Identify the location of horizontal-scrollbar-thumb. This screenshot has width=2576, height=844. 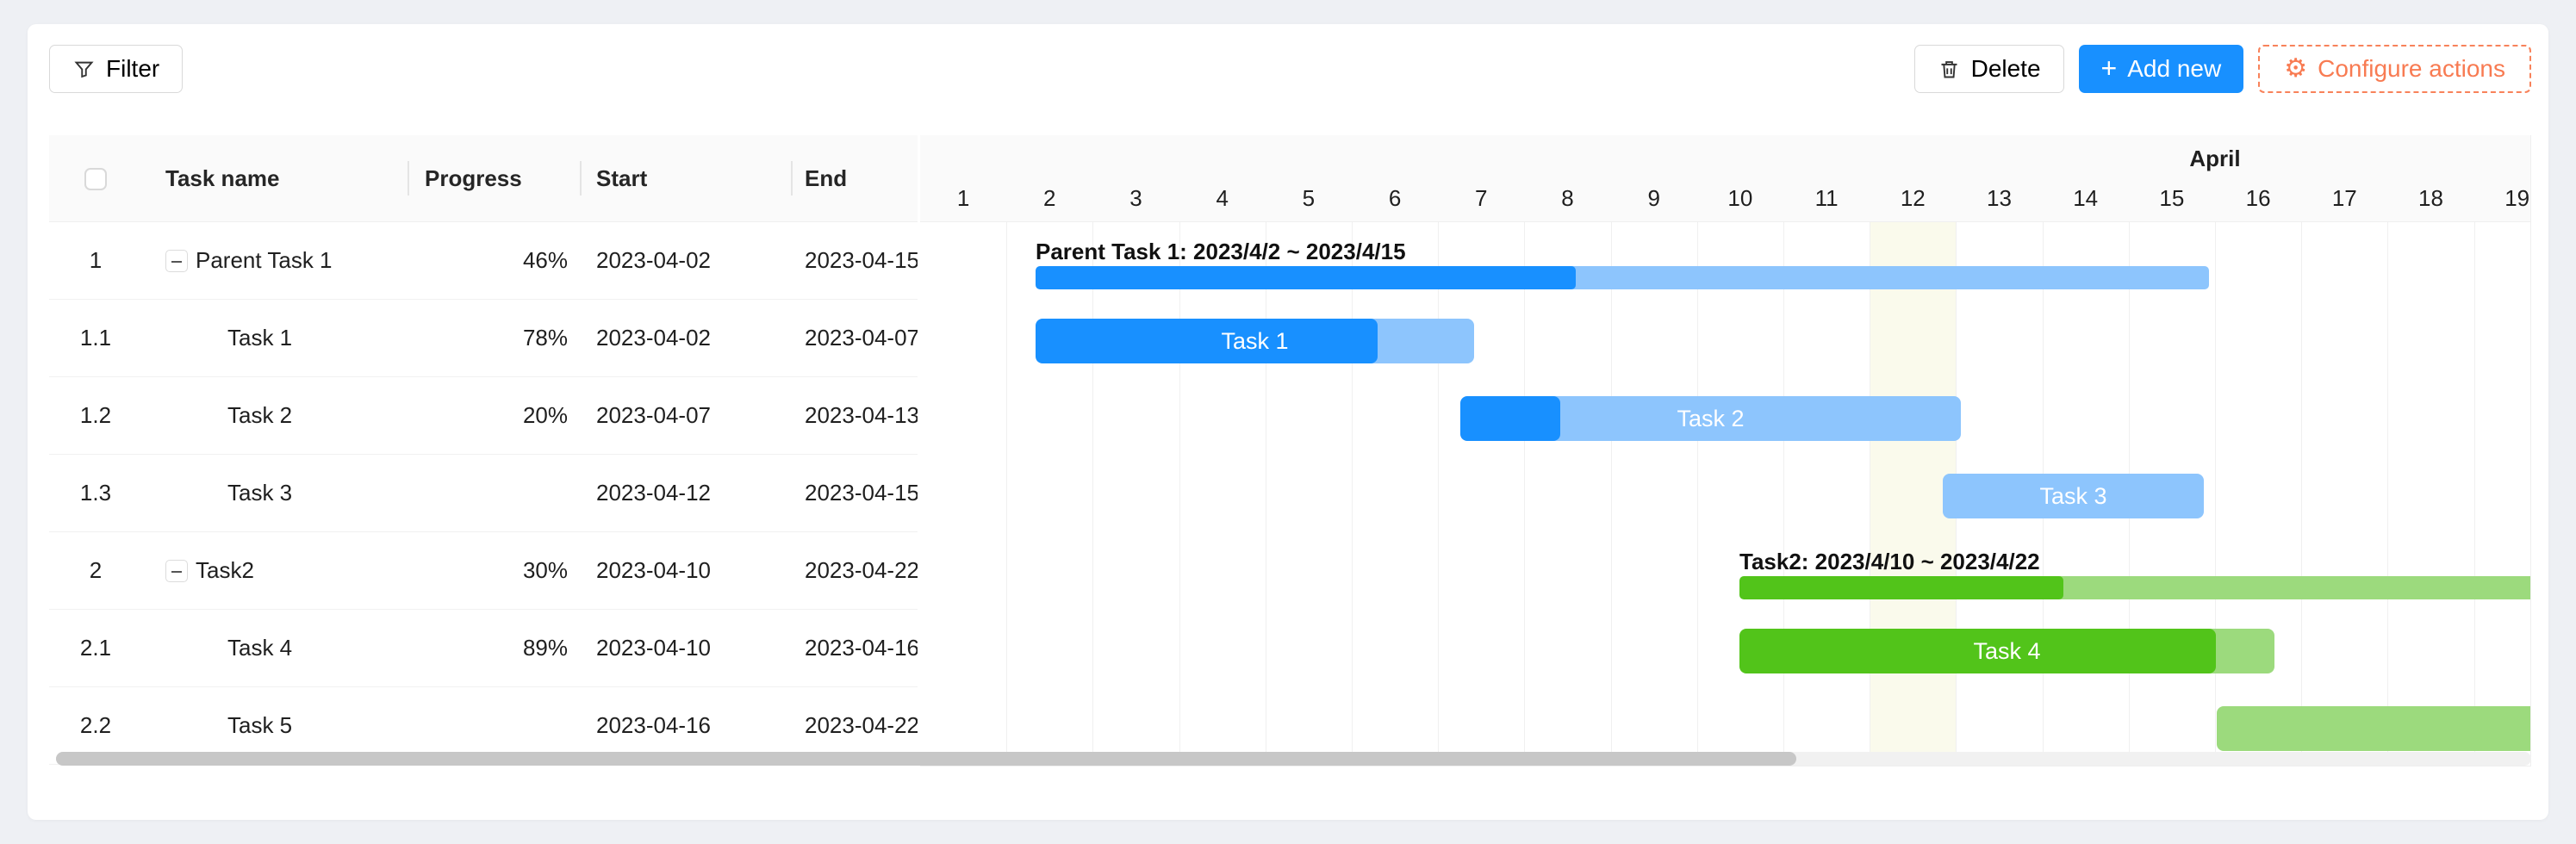
(926, 759).